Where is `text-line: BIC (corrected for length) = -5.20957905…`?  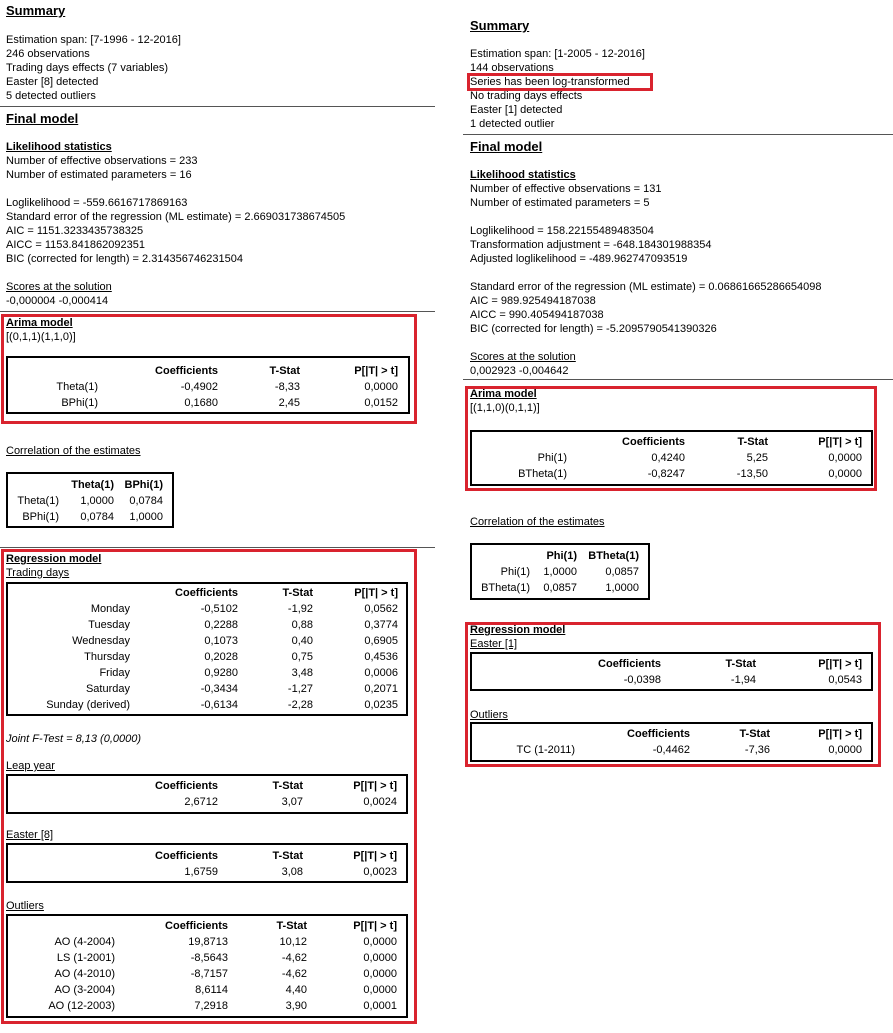
text-line: BIC (corrected for length) = -5.20957905… is located at coordinates (593, 329).